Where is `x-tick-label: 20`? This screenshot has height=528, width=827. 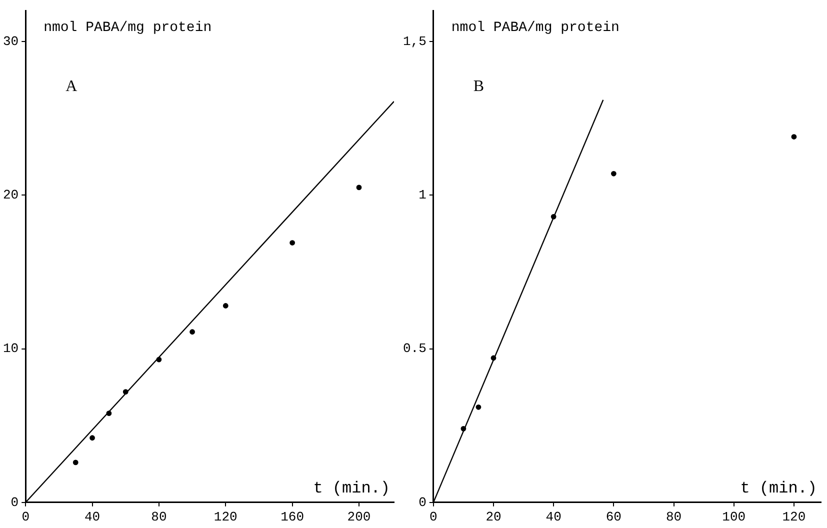 x-tick-label: 20 is located at coordinates (494, 517).